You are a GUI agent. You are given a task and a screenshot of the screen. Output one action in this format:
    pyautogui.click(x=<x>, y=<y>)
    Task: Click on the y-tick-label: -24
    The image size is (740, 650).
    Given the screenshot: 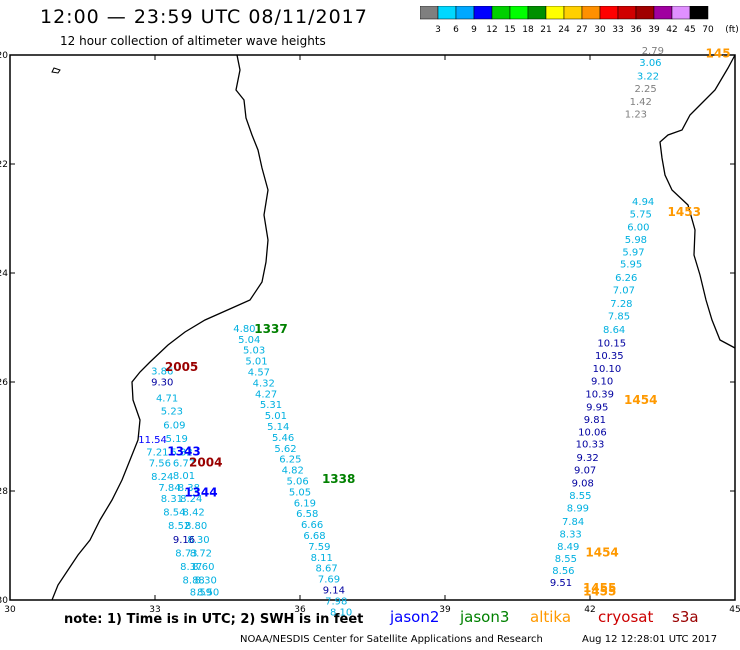 What is the action you would take?
    pyautogui.click(x=4, y=274)
    